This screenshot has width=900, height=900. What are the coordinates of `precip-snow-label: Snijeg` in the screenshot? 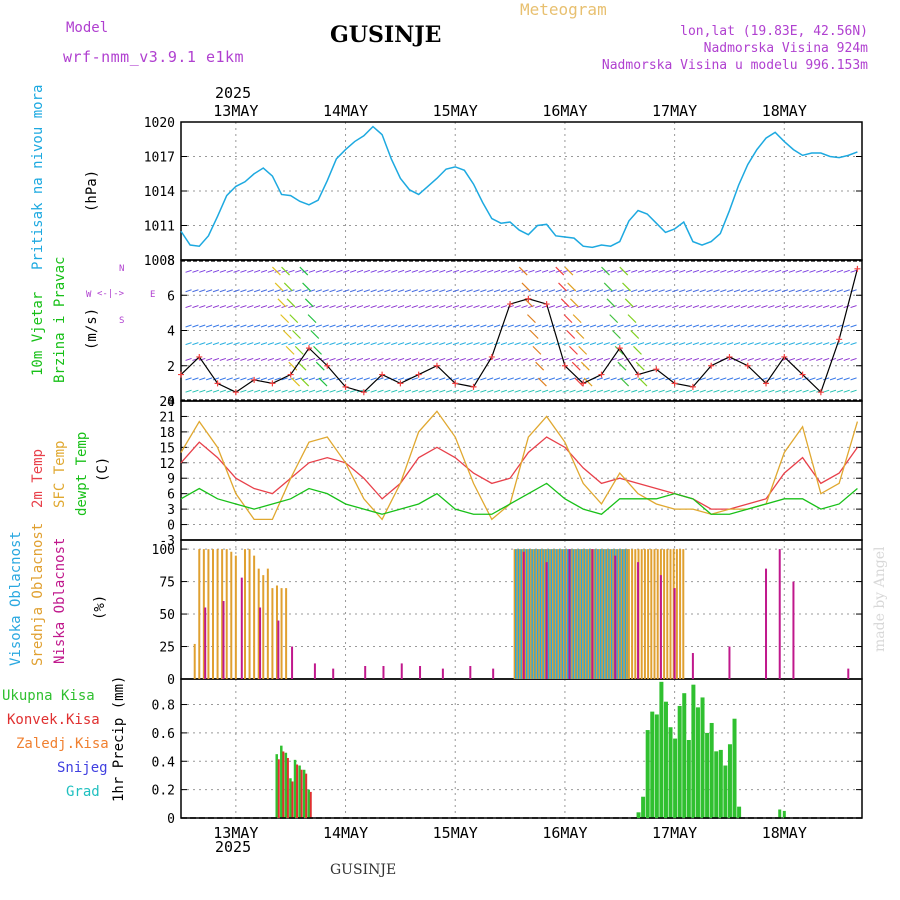 It's located at (82, 768).